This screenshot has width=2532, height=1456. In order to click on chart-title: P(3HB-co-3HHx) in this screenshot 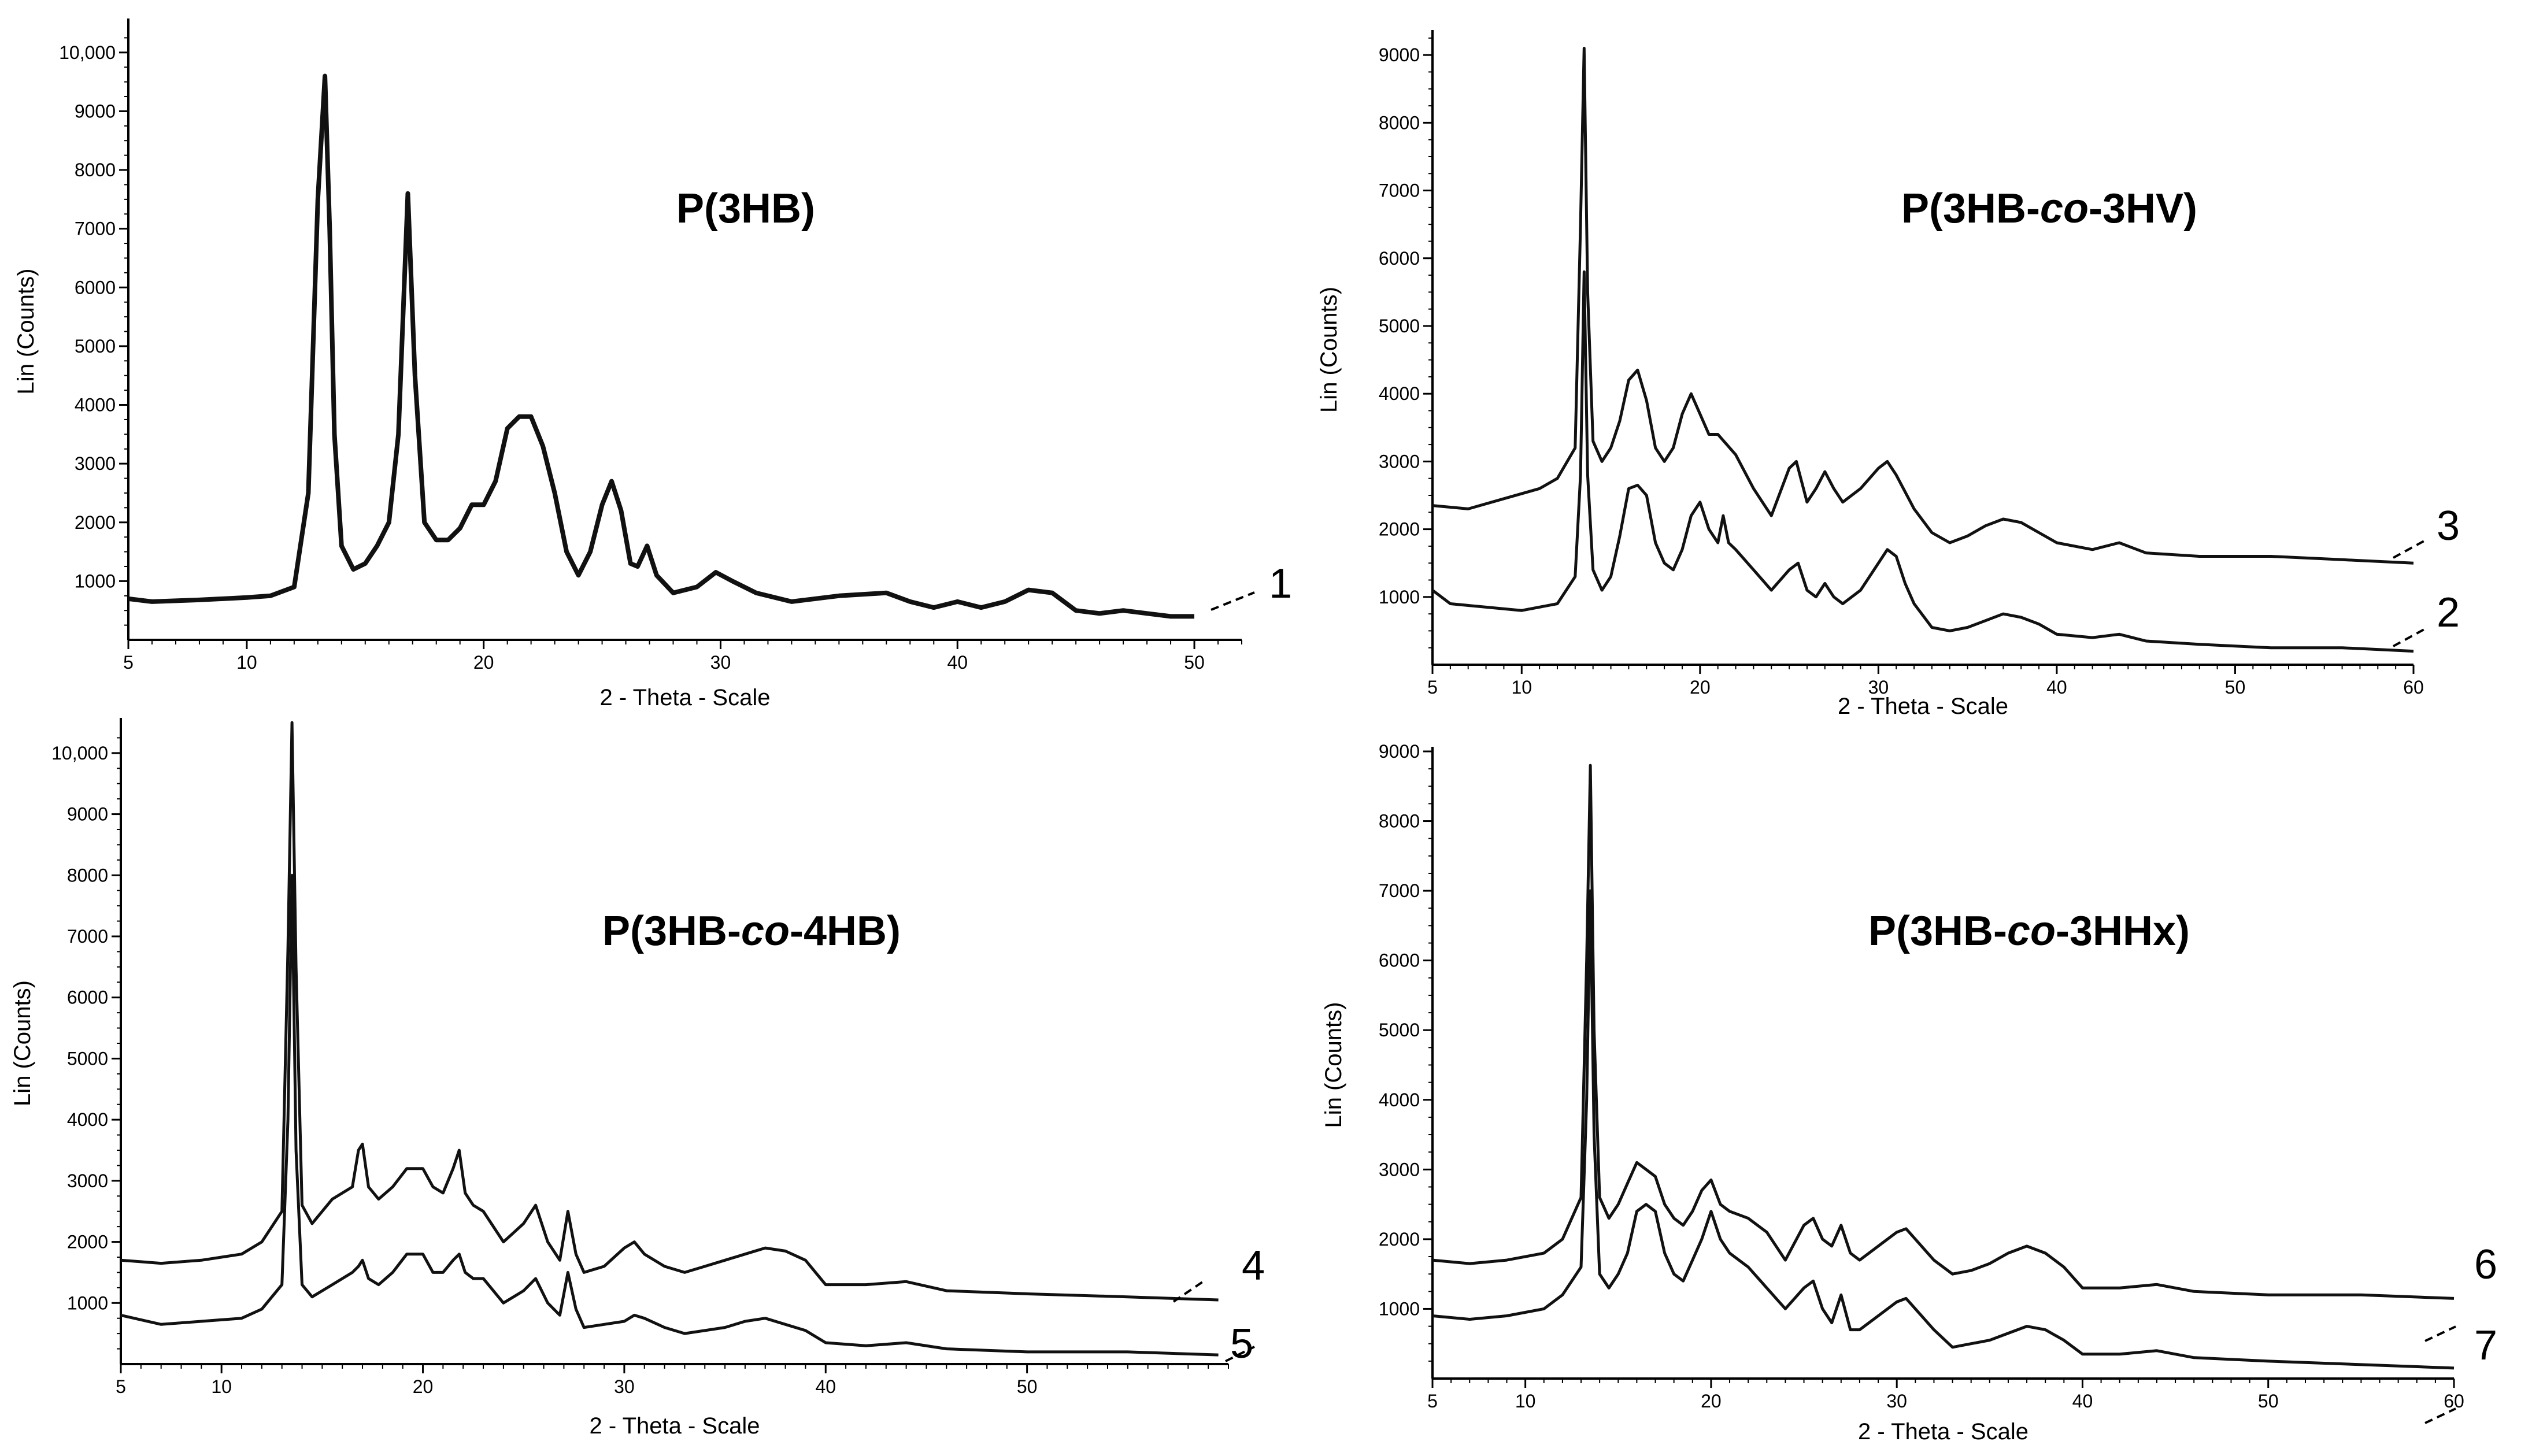, I will do `click(2029, 931)`.